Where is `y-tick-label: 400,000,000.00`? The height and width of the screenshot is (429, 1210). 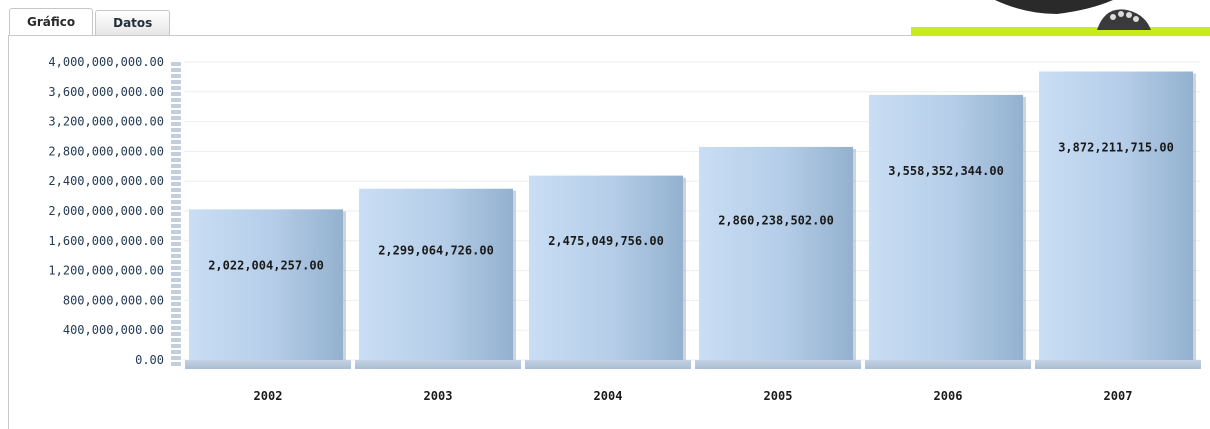
y-tick-label: 400,000,000.00 is located at coordinates (113, 330).